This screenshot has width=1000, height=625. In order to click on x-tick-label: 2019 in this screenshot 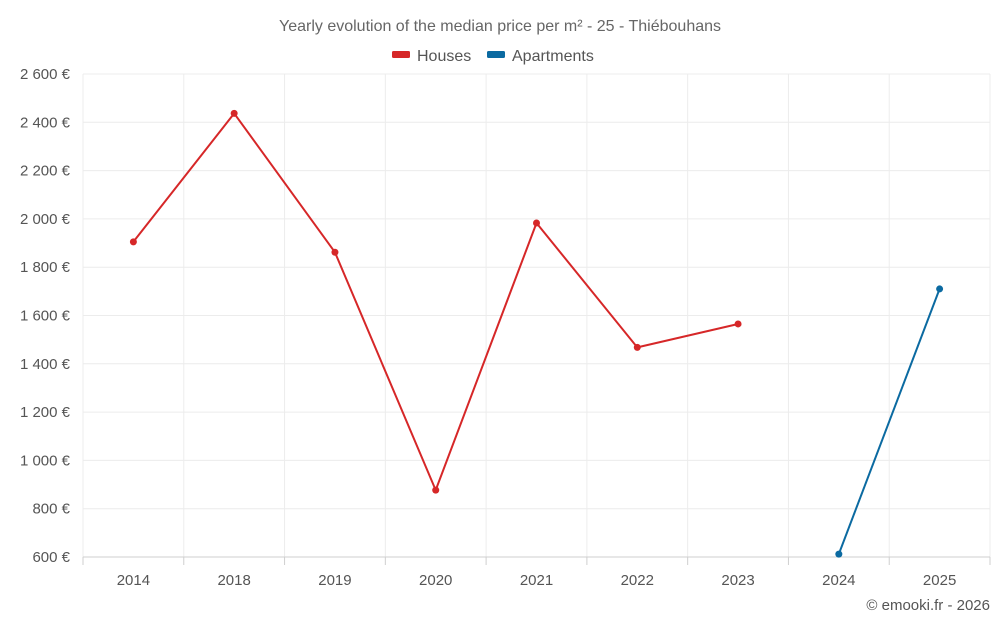, I will do `click(334, 580)`.